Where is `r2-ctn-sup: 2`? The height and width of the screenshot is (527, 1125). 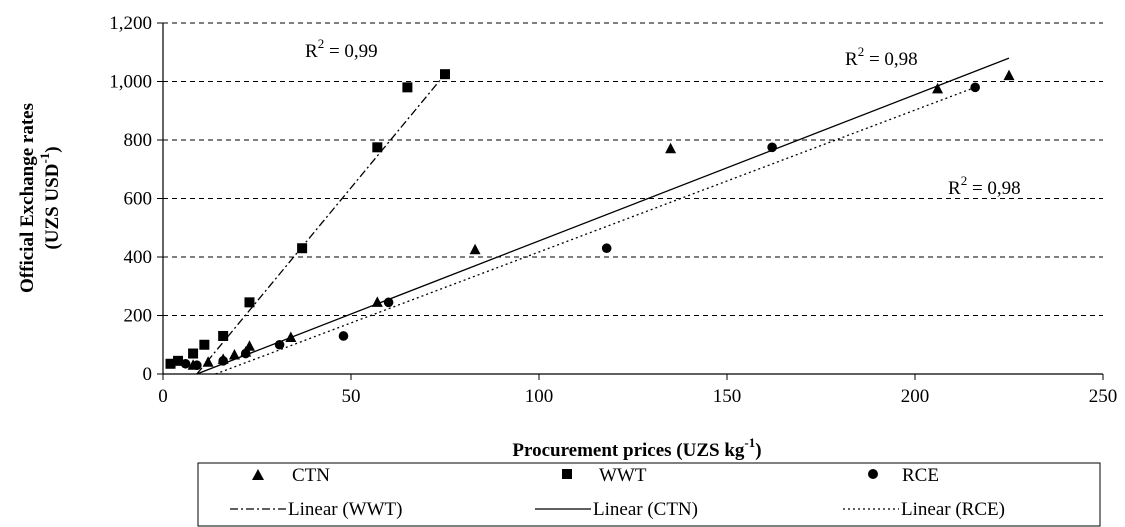 r2-ctn-sup: 2 is located at coordinates (861, 51).